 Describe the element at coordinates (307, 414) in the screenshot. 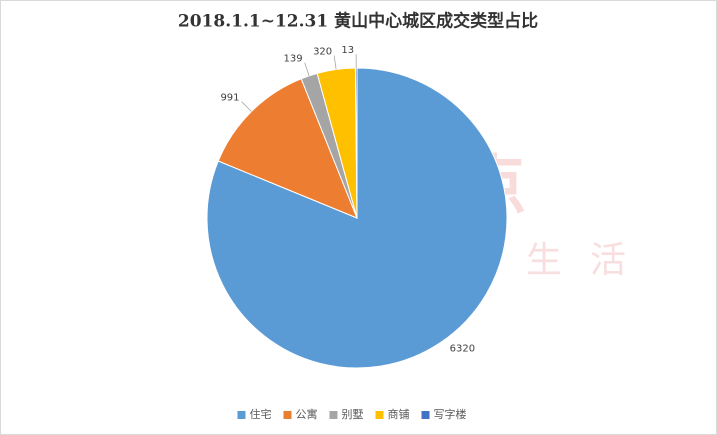

I see `legend-label: 公寓` at that location.